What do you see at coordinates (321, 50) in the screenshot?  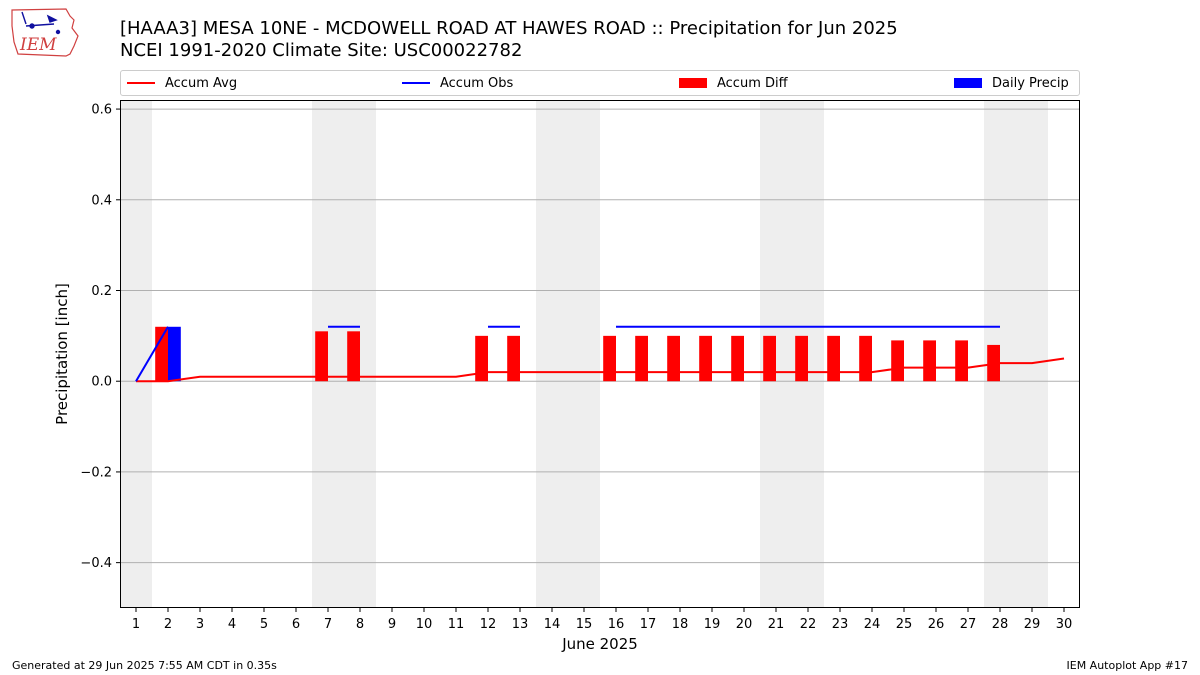 I see `chart-subtitle: NCEI 1991-2020 Climate Site: USC00022782` at bounding box center [321, 50].